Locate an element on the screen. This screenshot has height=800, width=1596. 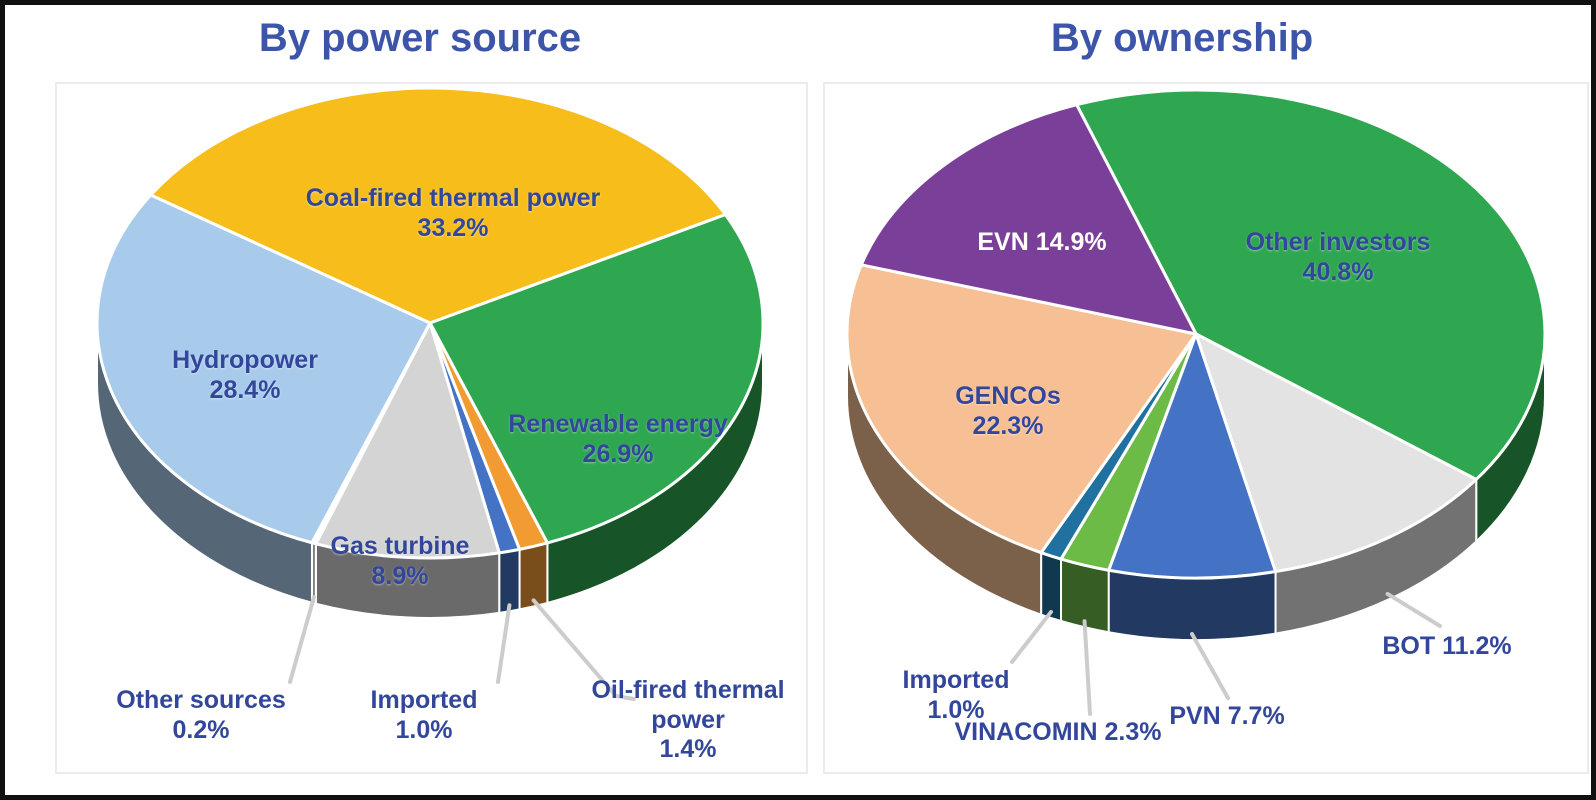
label-imported-right-name: Imported is located at coordinates (956, 680).